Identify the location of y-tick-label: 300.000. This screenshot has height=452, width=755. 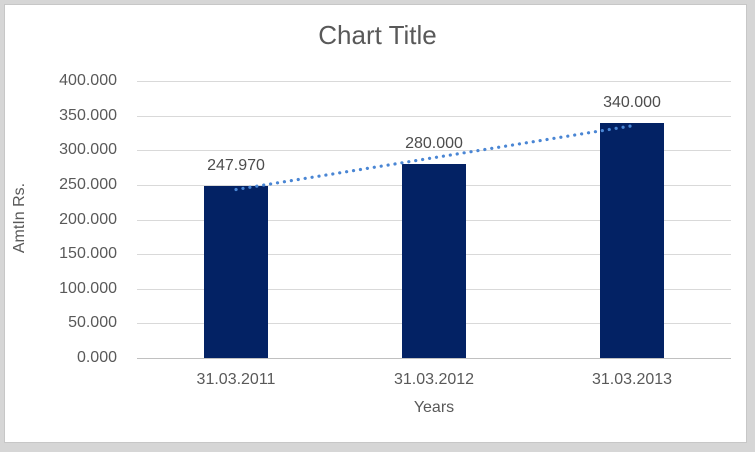
(88, 150).